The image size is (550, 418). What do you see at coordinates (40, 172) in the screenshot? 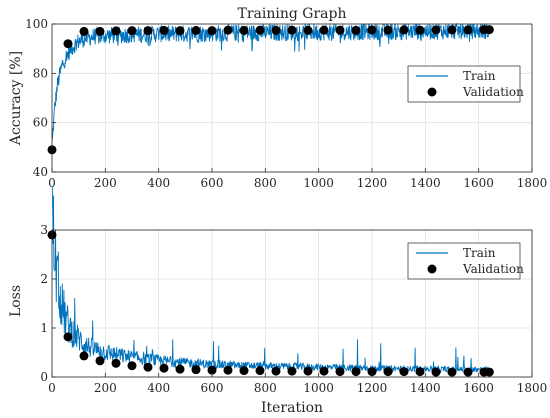
I see `y-tick-label: 40` at bounding box center [40, 172].